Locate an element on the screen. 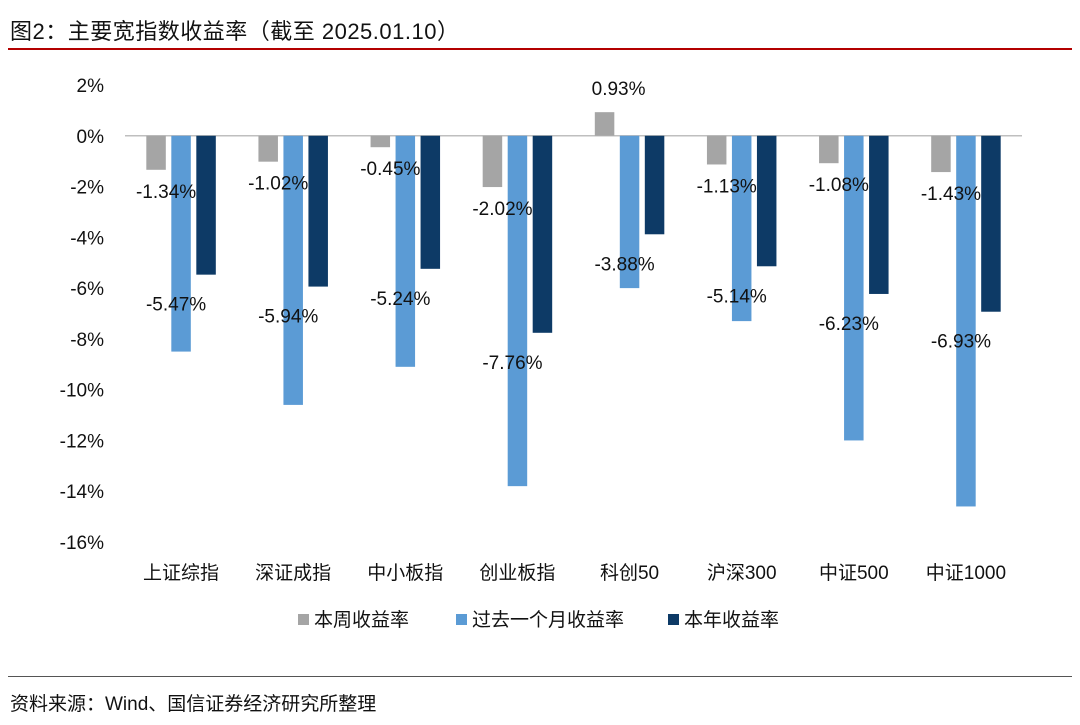 The width and height of the screenshot is (1080, 725). category-label: 科创50 is located at coordinates (629, 573).